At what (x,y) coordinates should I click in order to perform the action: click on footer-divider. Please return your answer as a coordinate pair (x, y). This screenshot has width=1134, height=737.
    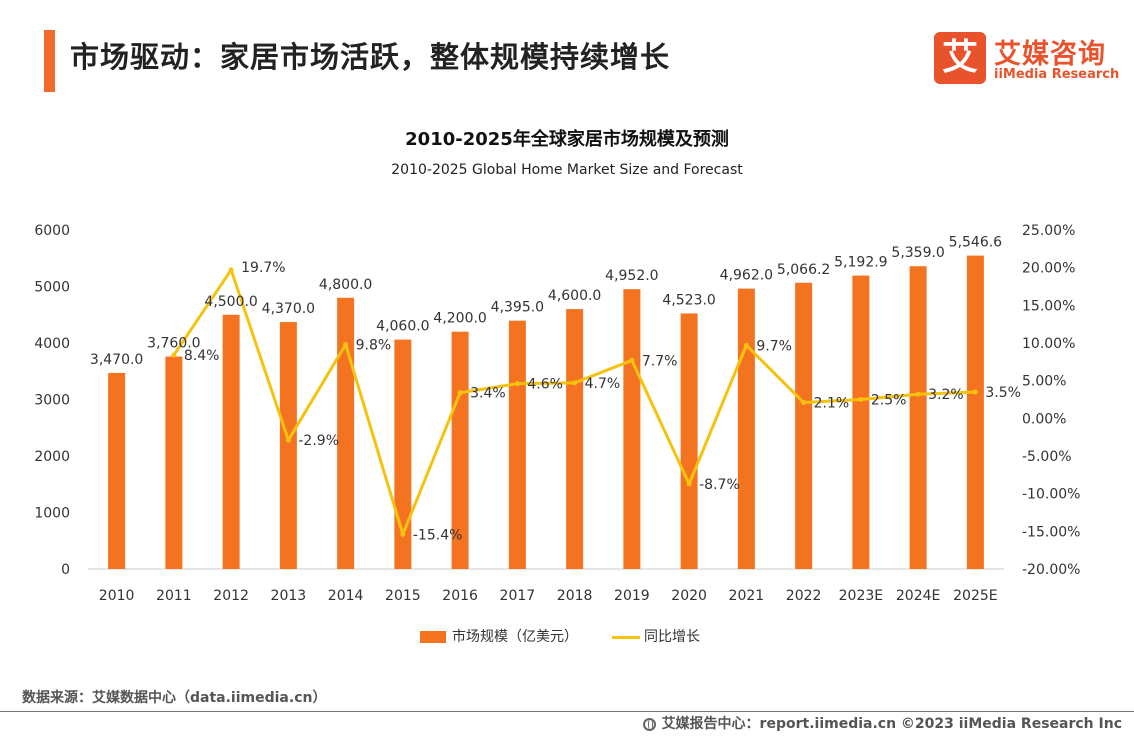
    Looking at the image, I should click on (567, 711).